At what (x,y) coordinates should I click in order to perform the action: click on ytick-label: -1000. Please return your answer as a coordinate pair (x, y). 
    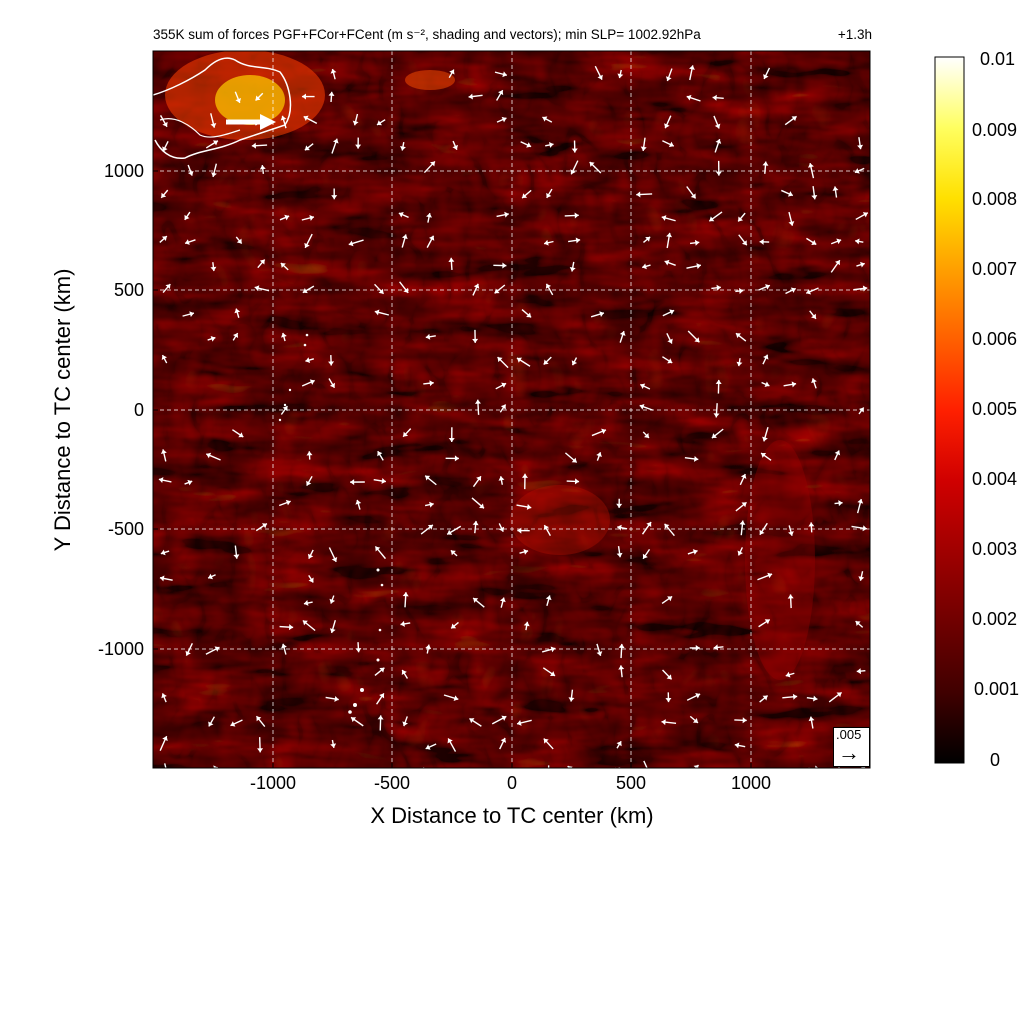
    Looking at the image, I should click on (121, 649).